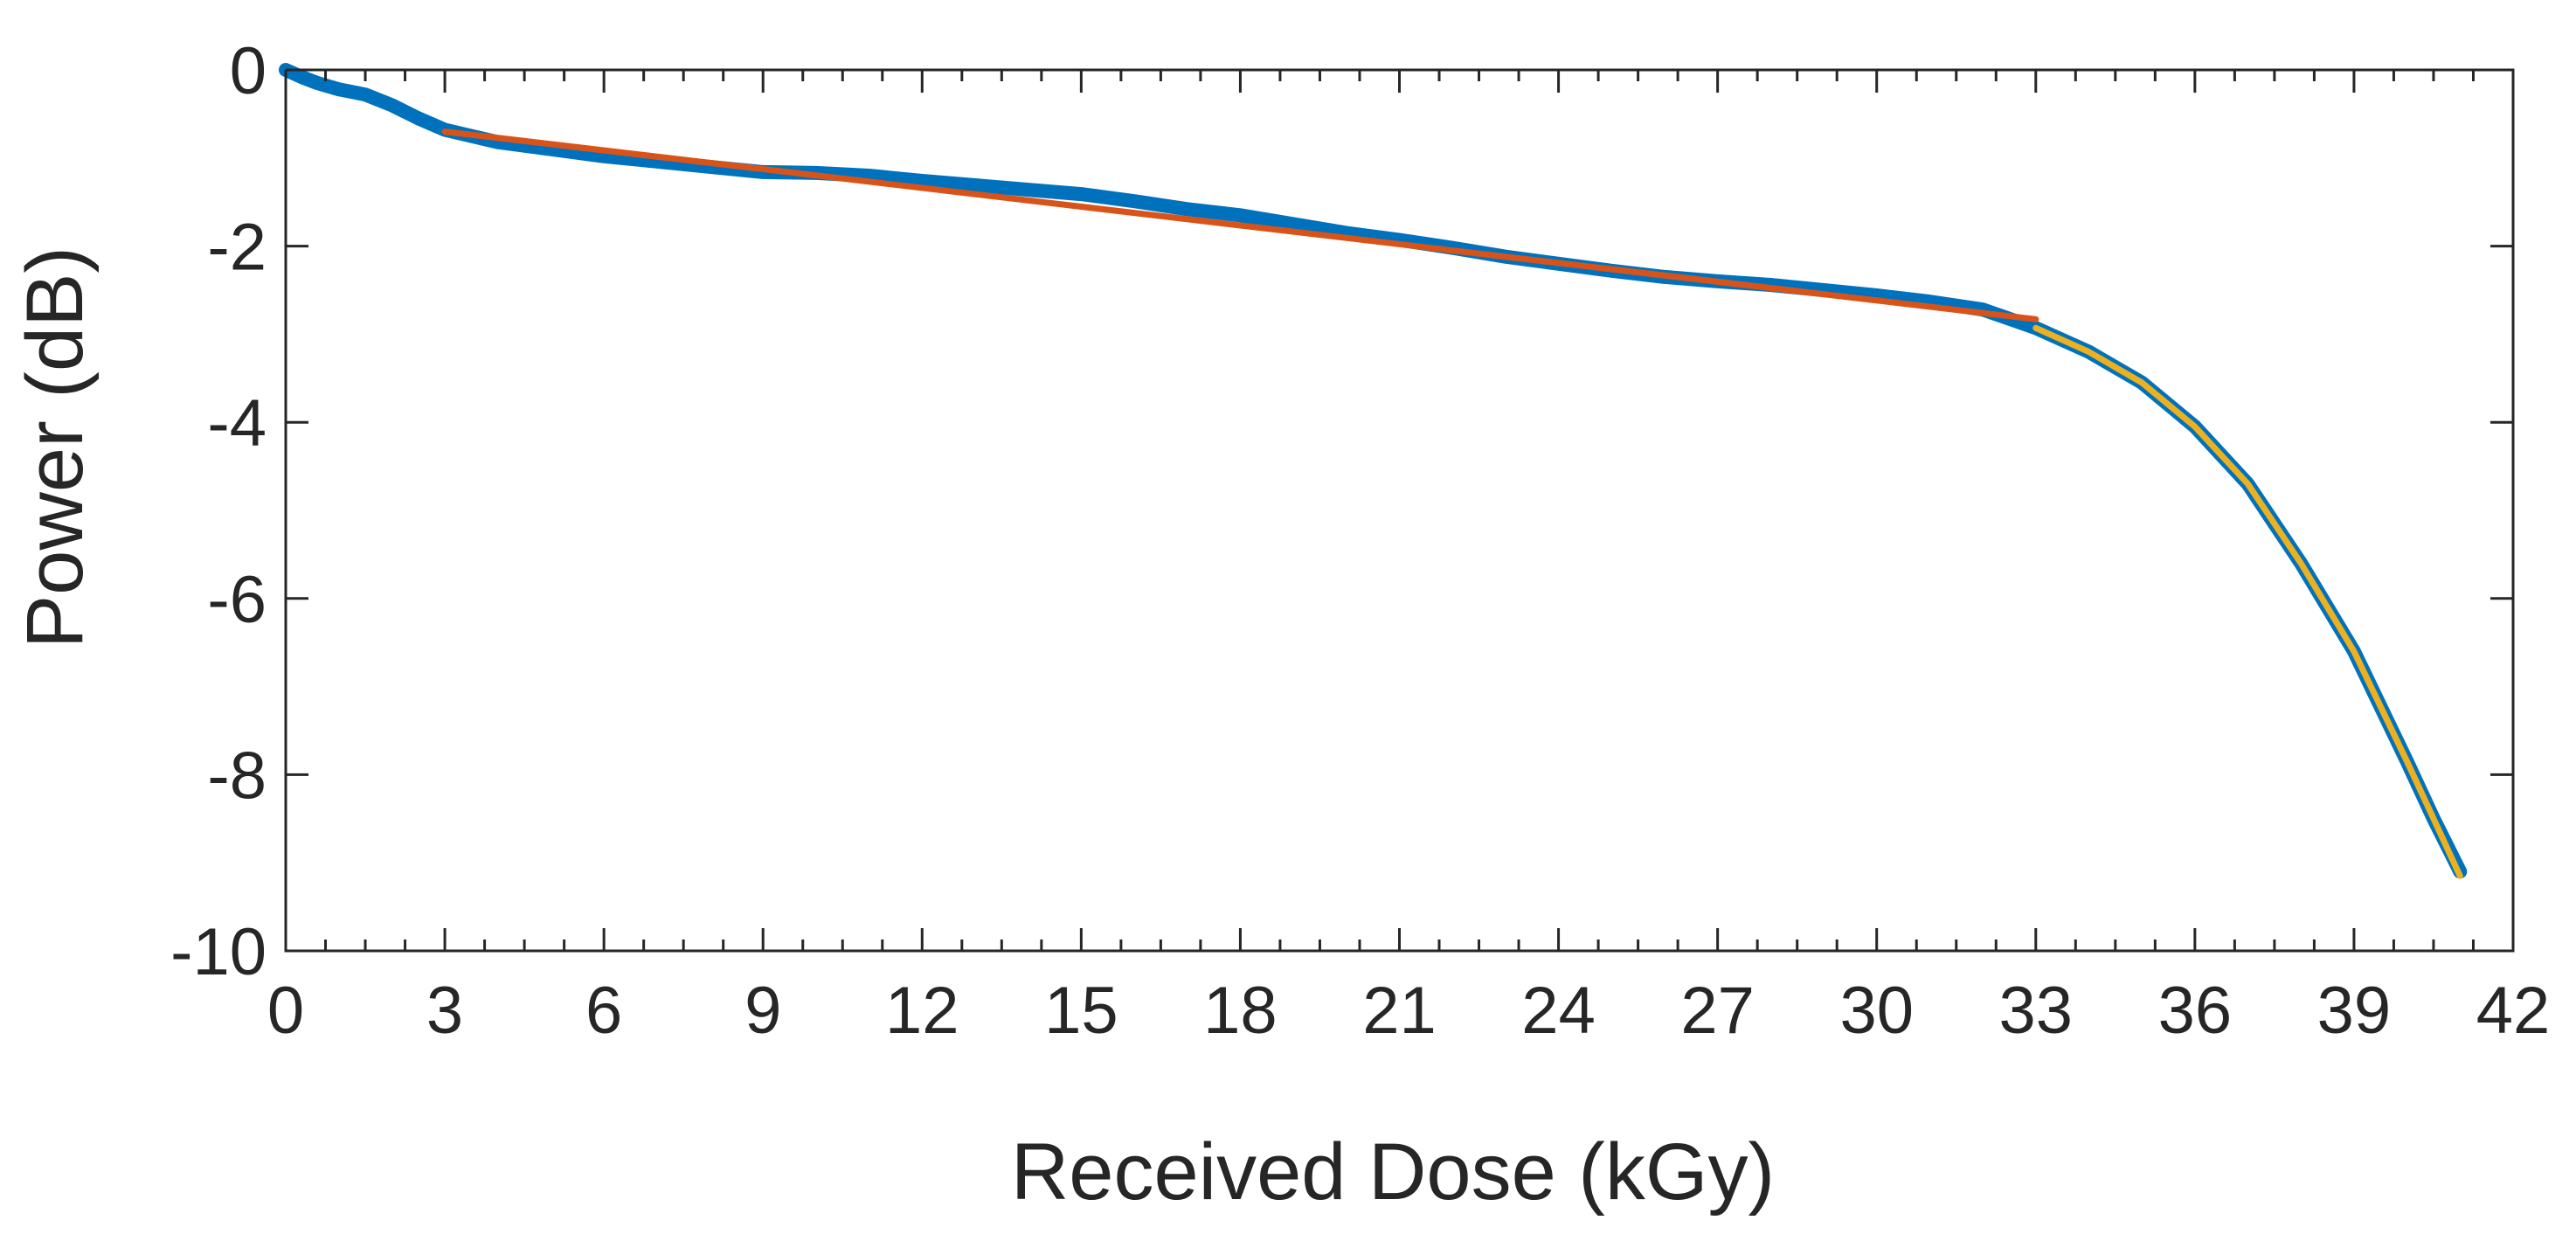 This screenshot has width=2576, height=1248. I want to click on x-tick-label: 30, so click(1876, 1011).